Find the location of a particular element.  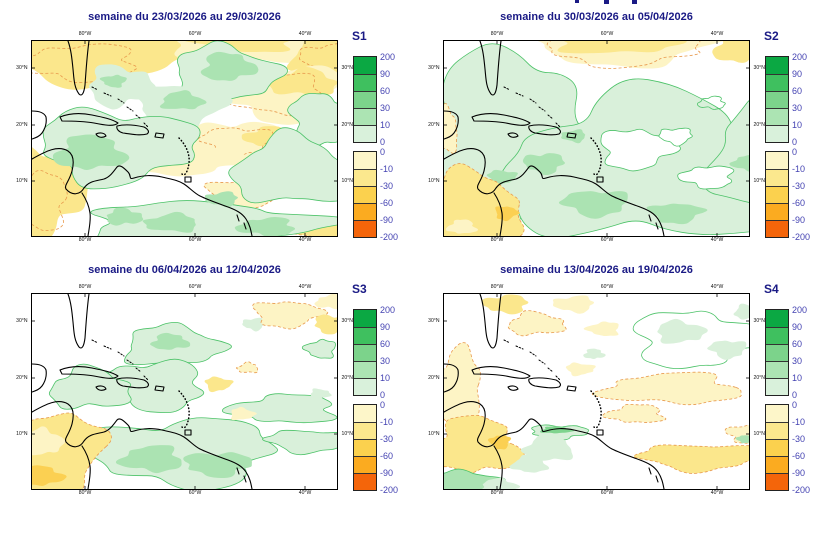

colorbar-tick-label: 10 is located at coordinates (797, 378).